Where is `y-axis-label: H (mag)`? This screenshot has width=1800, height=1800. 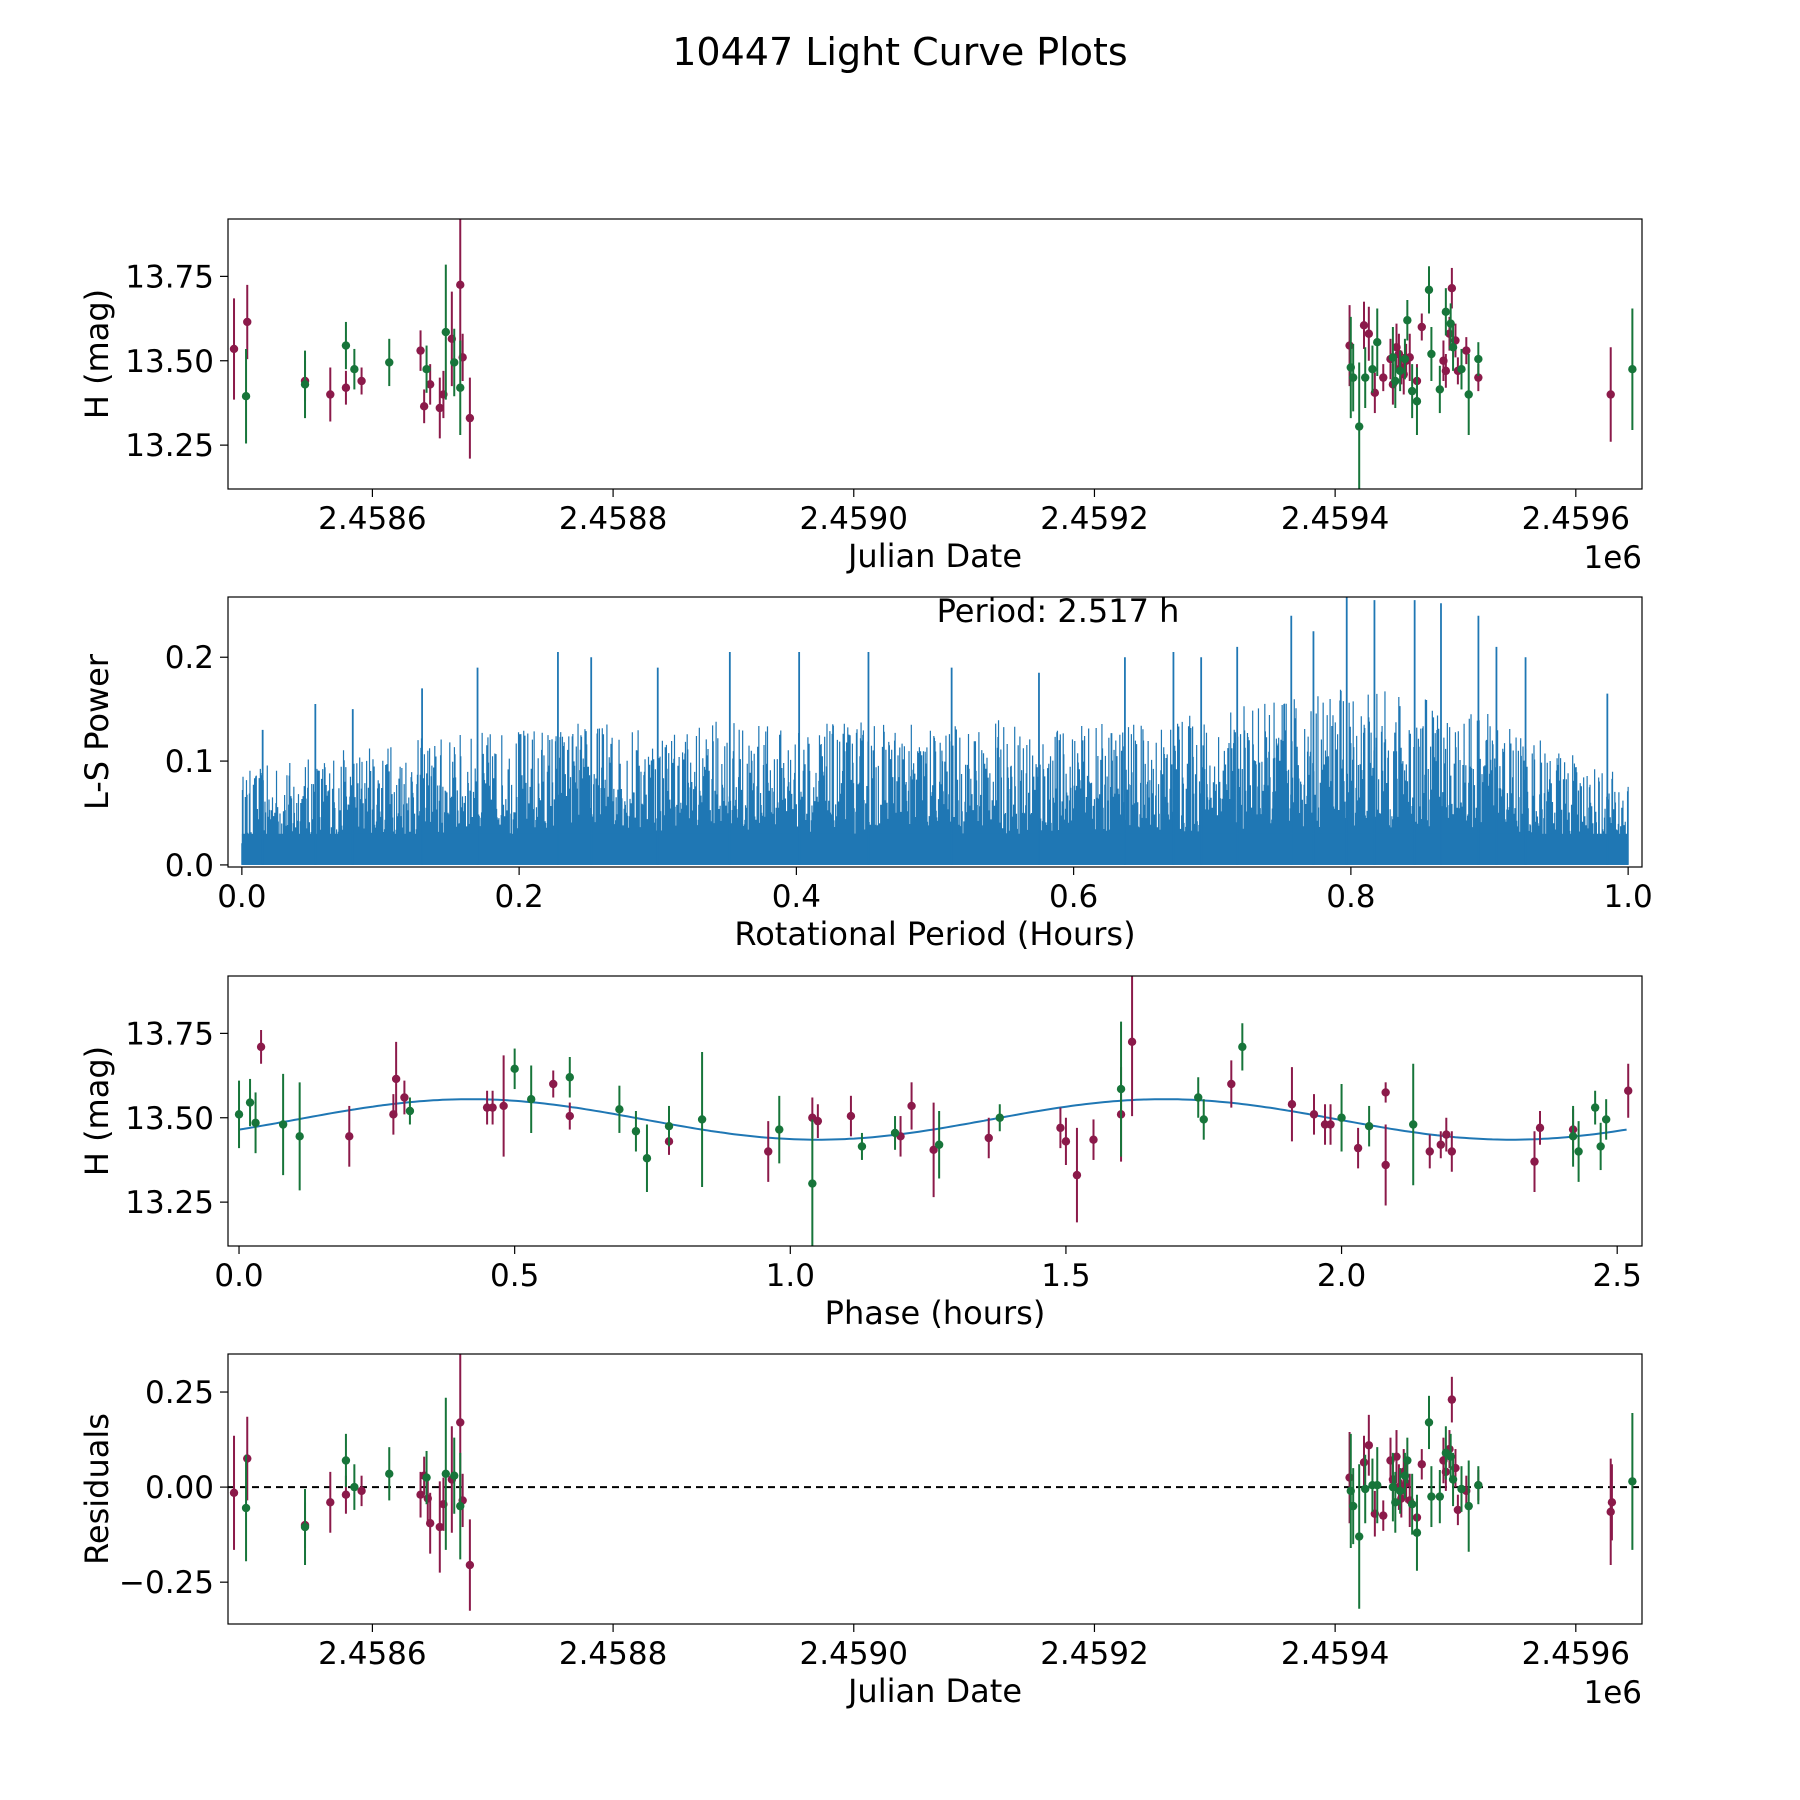
y-axis-label: H (mag) is located at coordinates (97, 354).